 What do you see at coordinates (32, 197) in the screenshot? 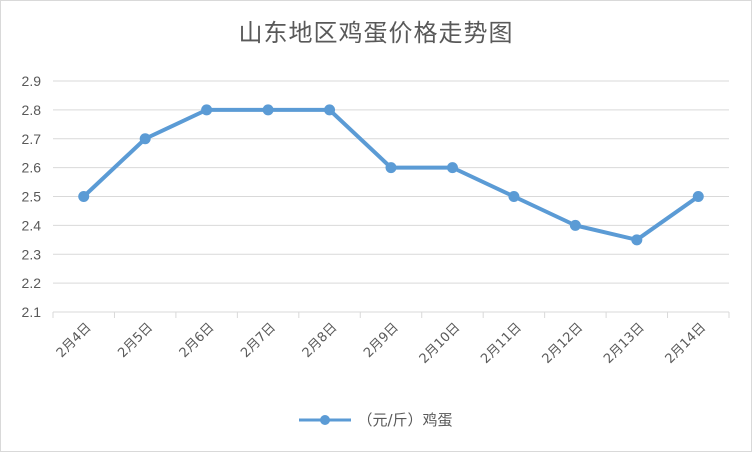
I see `y-tick-label: 2.5` at bounding box center [32, 197].